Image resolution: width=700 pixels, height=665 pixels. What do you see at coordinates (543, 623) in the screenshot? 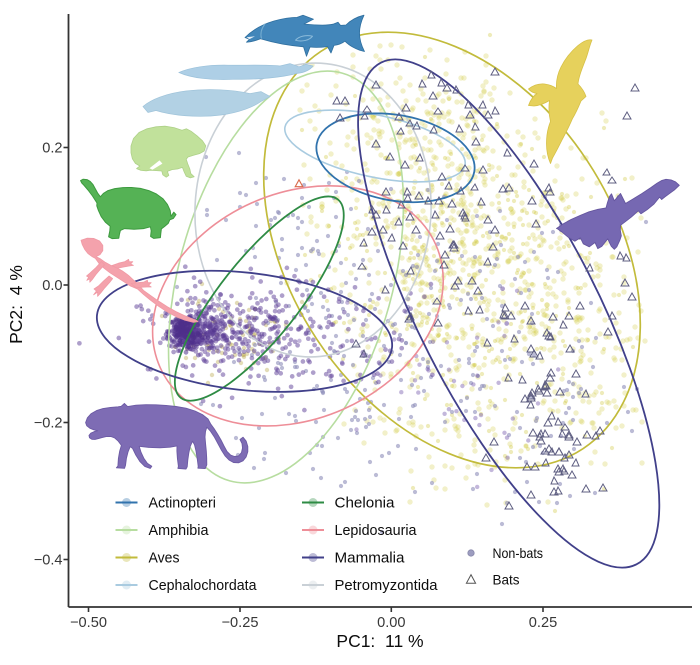
I see `svg-text: 0.25` at bounding box center [543, 623].